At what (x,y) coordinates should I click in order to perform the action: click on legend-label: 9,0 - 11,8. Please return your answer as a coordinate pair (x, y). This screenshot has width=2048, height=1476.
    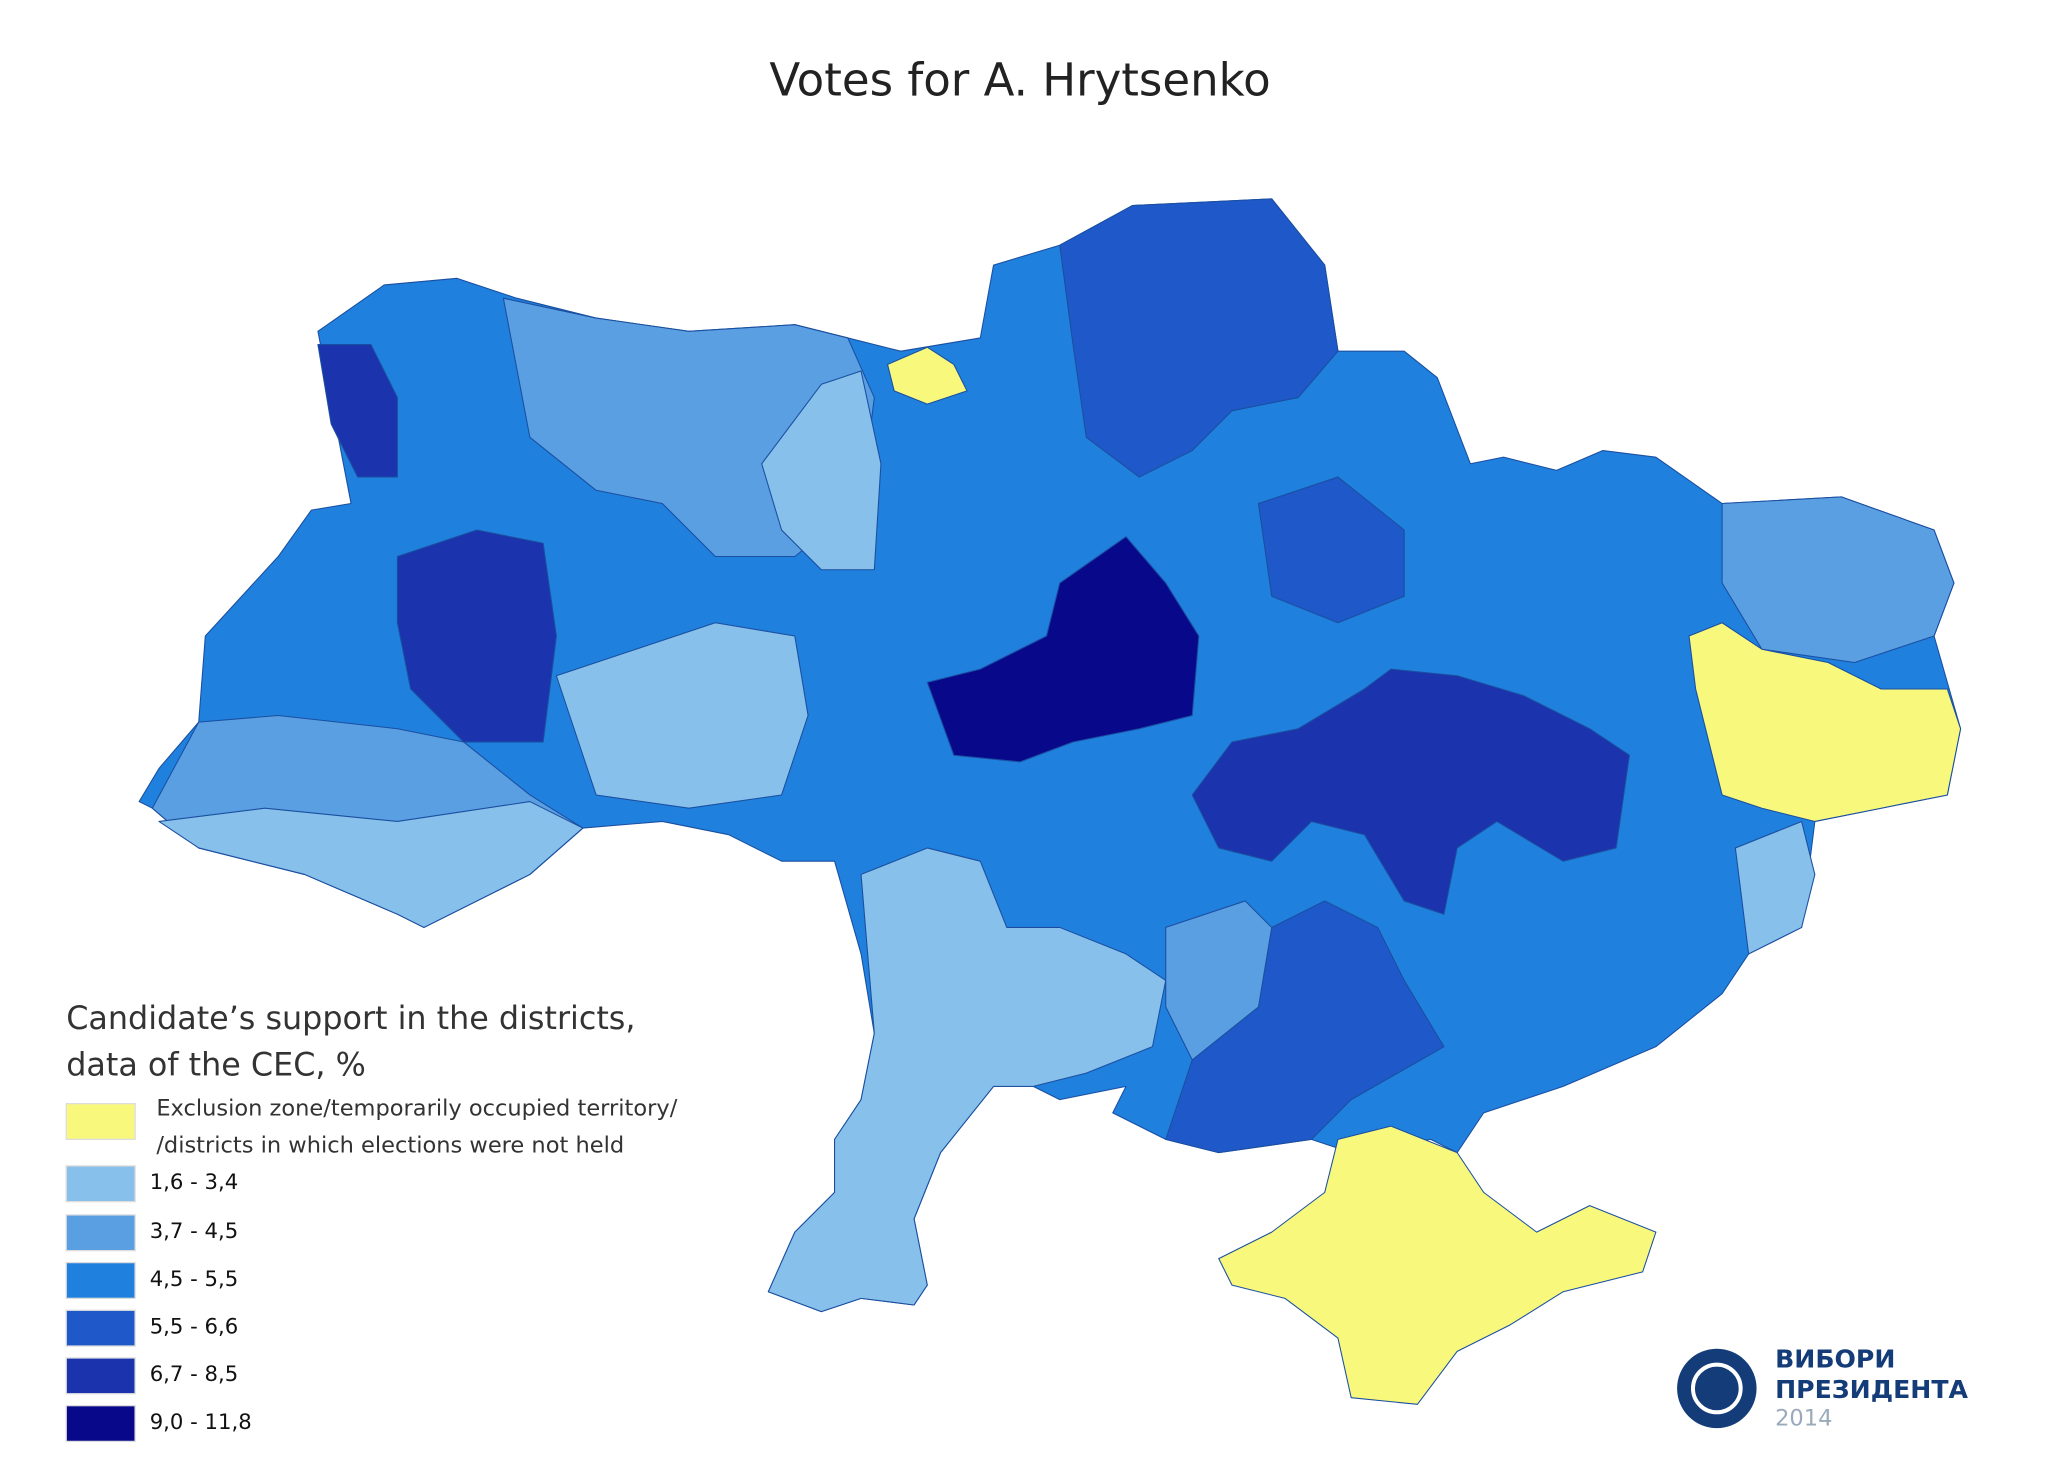
    Looking at the image, I should click on (201, 1421).